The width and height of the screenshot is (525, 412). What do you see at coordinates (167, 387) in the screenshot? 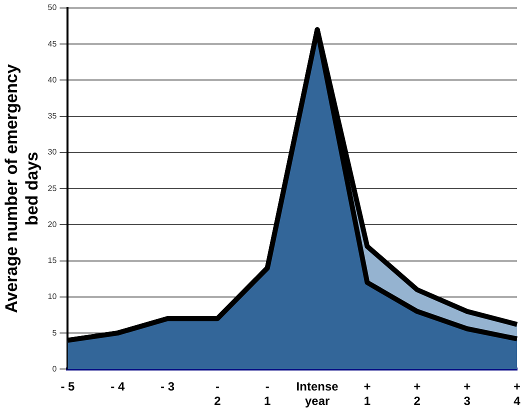
I see `x-tick-label: - 3` at bounding box center [167, 387].